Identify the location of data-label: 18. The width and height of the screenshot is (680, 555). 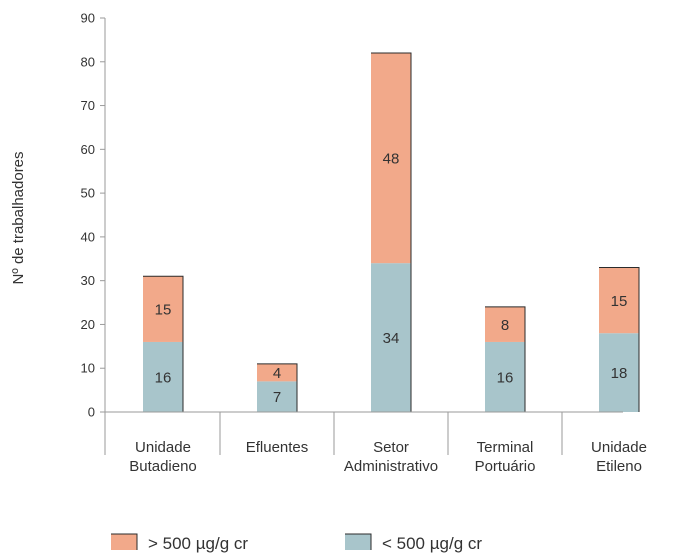
(619, 373).